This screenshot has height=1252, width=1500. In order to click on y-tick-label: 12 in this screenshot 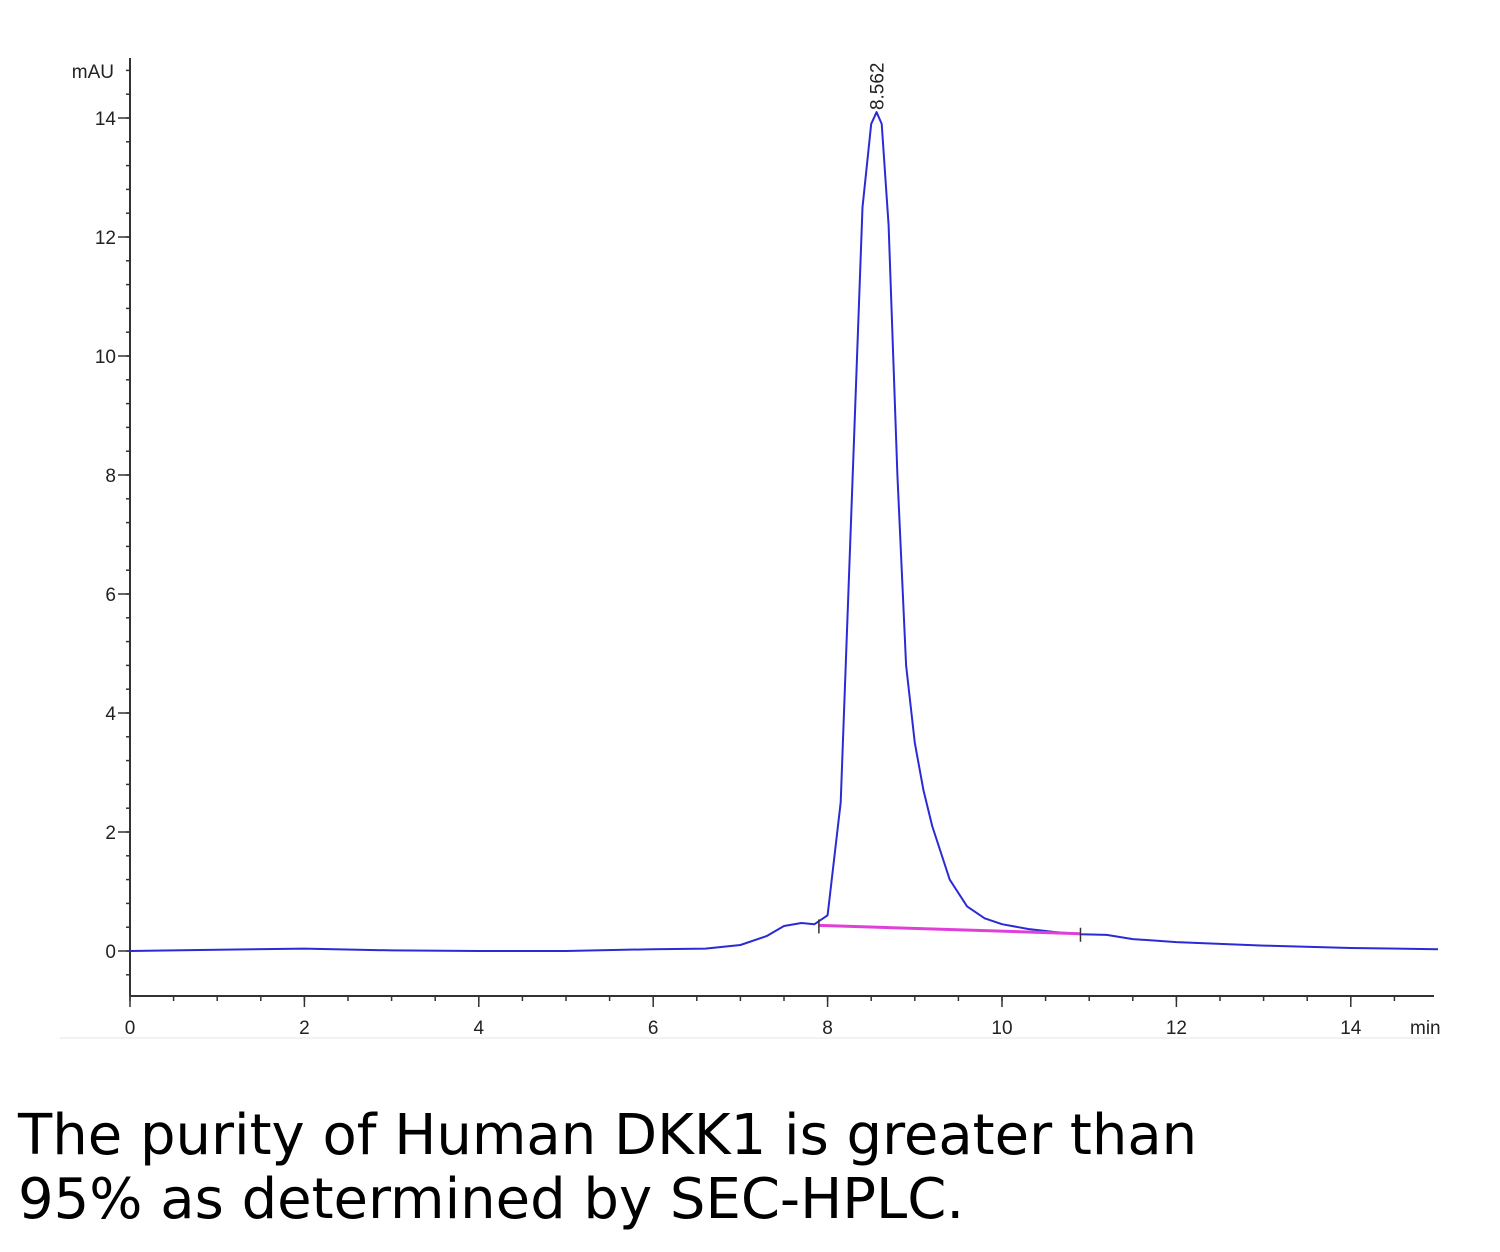, I will do `click(105, 238)`.